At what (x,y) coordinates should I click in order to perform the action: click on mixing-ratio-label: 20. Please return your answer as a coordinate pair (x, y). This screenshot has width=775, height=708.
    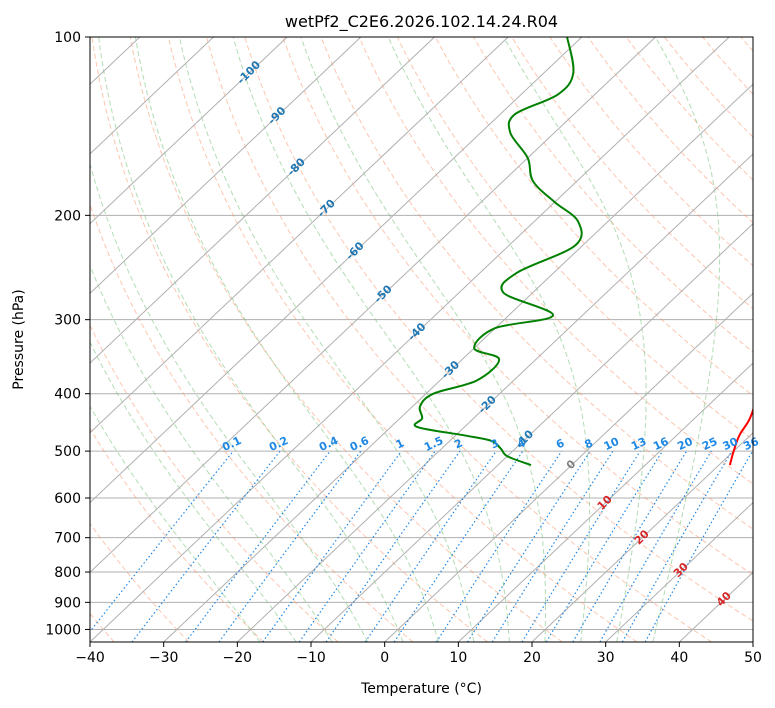
    Looking at the image, I should click on (685, 444).